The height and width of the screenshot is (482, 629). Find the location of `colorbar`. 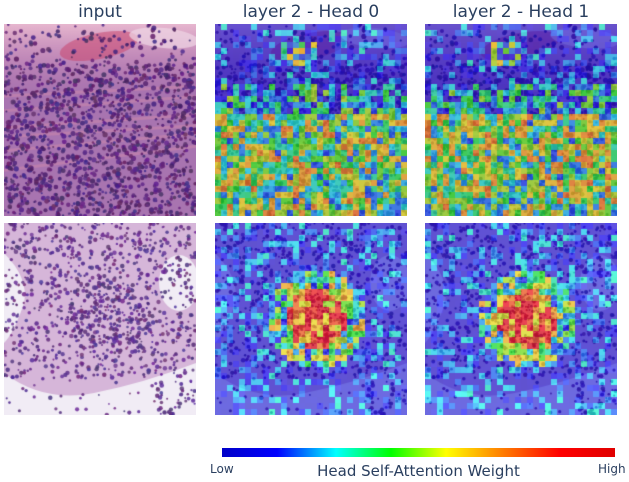

colorbar is located at coordinates (418, 452).